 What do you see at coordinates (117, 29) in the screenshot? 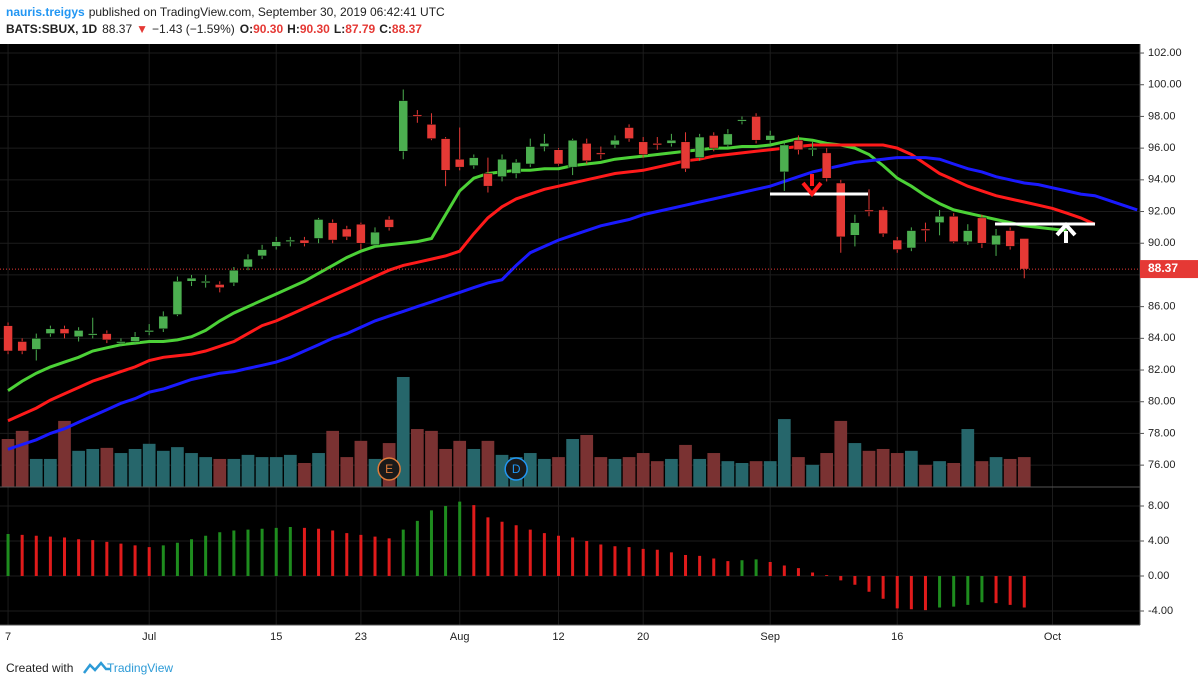
I see `last: 88.37` at bounding box center [117, 29].